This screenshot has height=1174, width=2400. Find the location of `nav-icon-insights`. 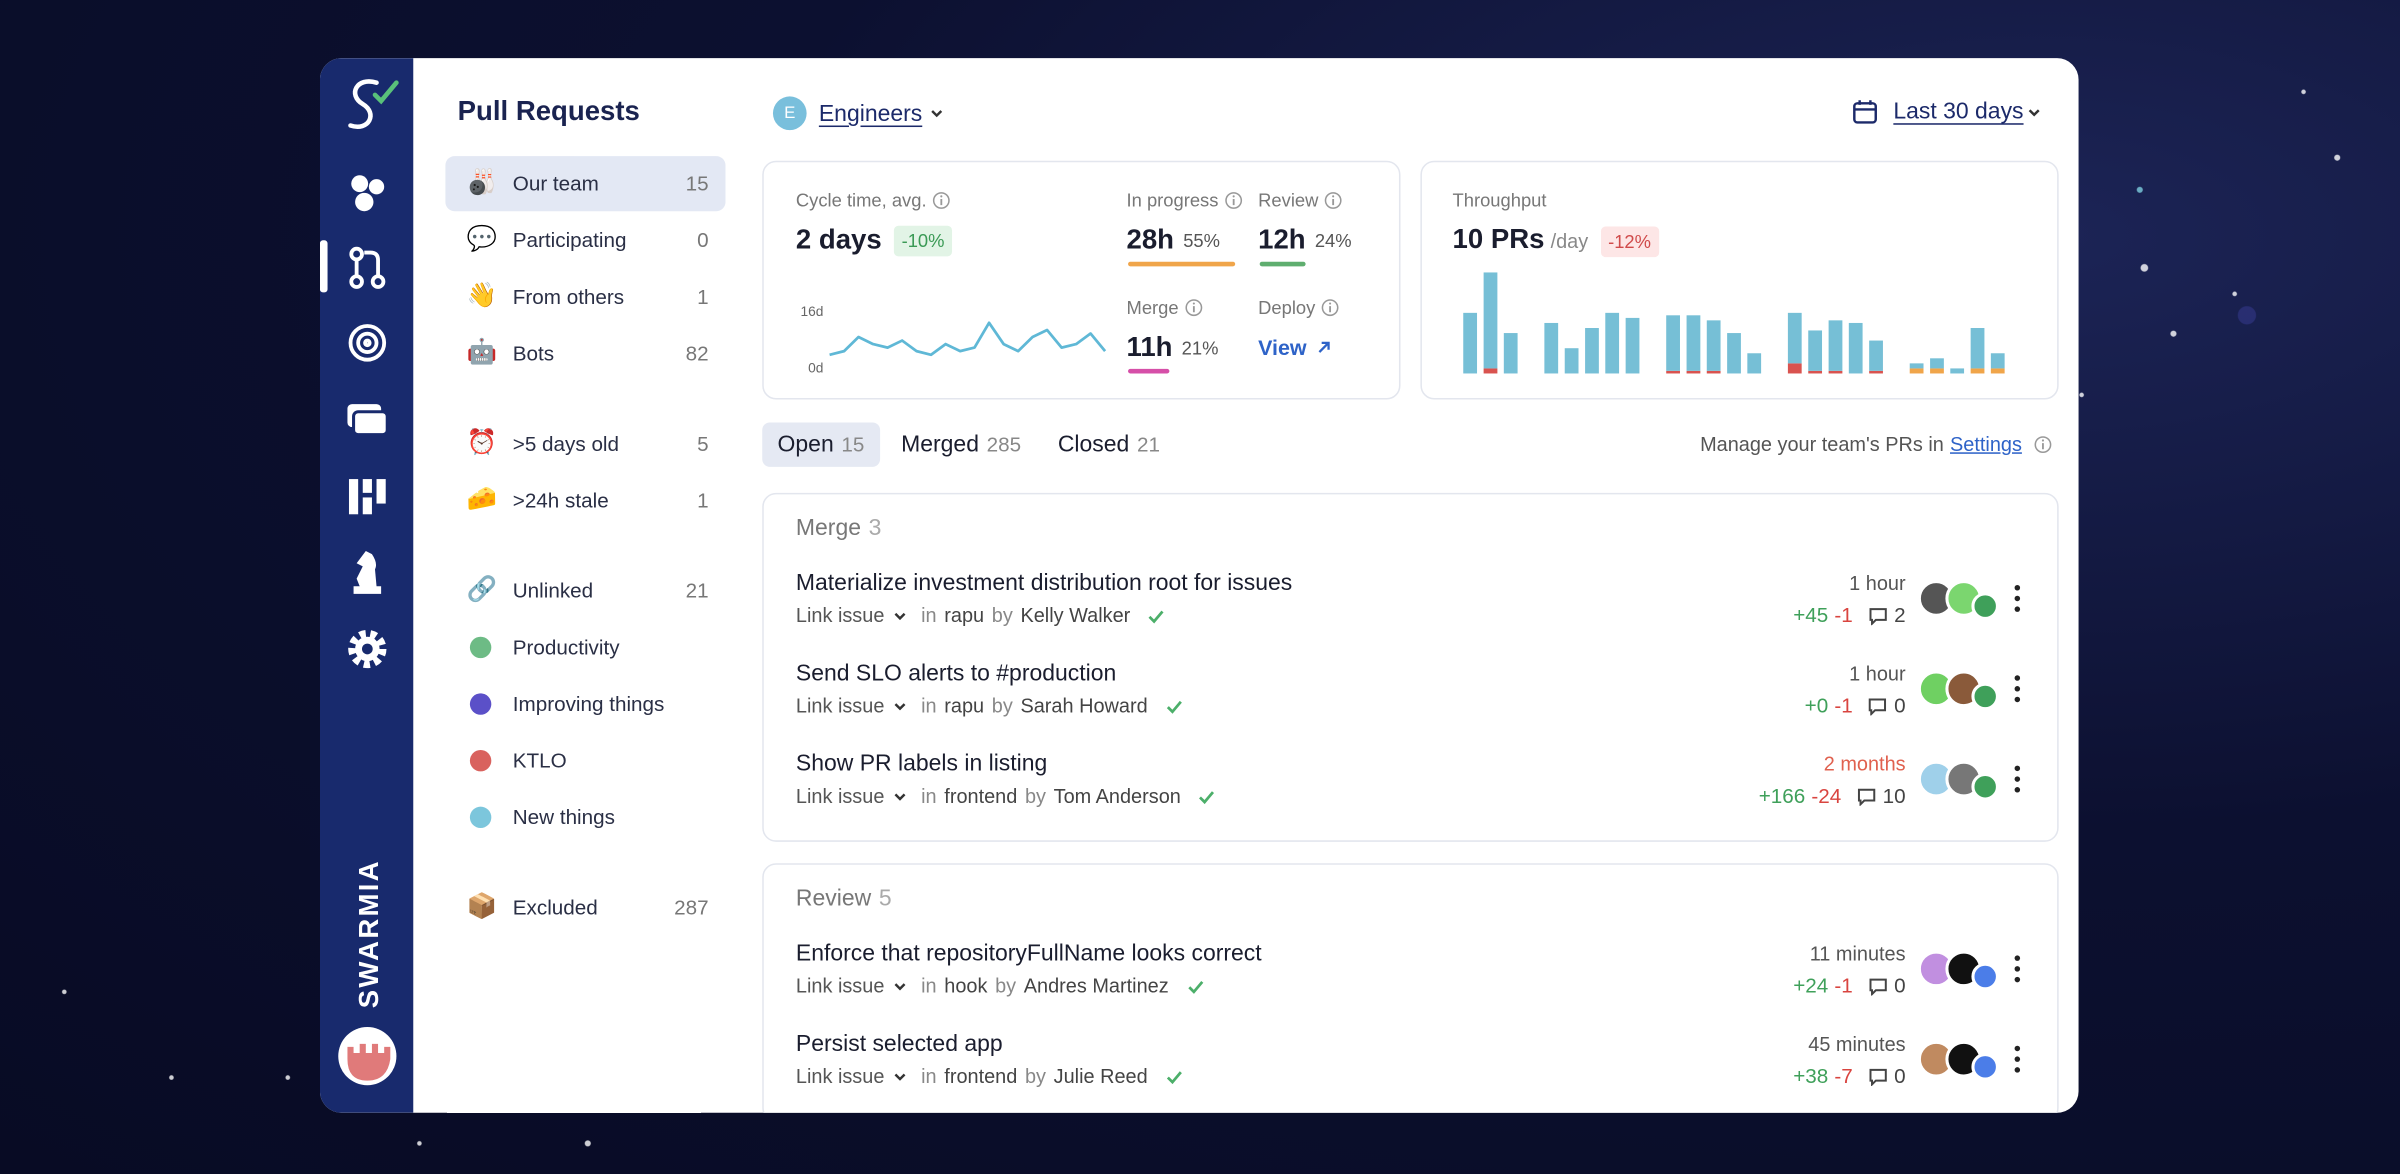

nav-icon-insights is located at coordinates (368, 193).